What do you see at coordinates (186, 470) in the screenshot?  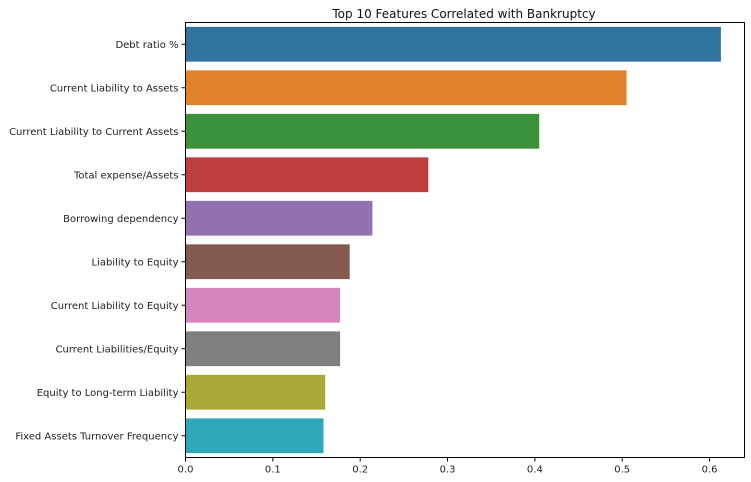 I see `x-tick-label: 0.0` at bounding box center [186, 470].